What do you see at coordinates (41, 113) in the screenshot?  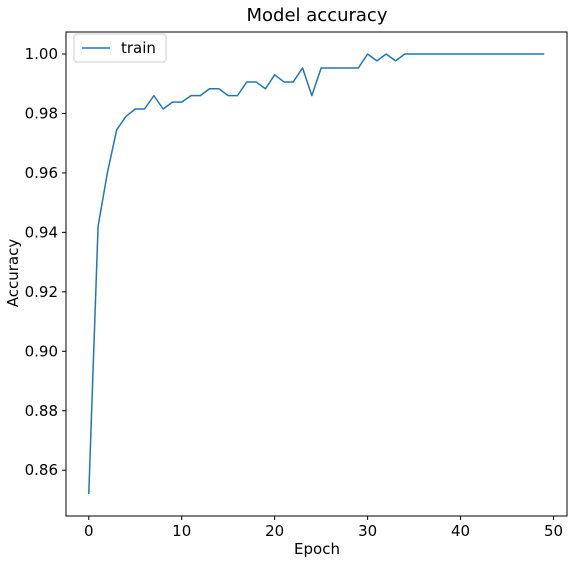 I see `y-tick-label: 0.98` at bounding box center [41, 113].